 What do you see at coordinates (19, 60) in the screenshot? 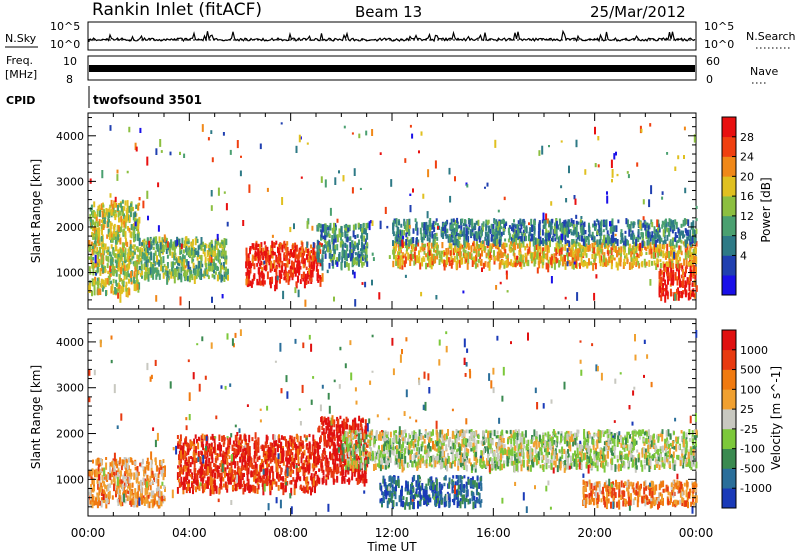
I see `freq-label: Freq.` at bounding box center [19, 60].